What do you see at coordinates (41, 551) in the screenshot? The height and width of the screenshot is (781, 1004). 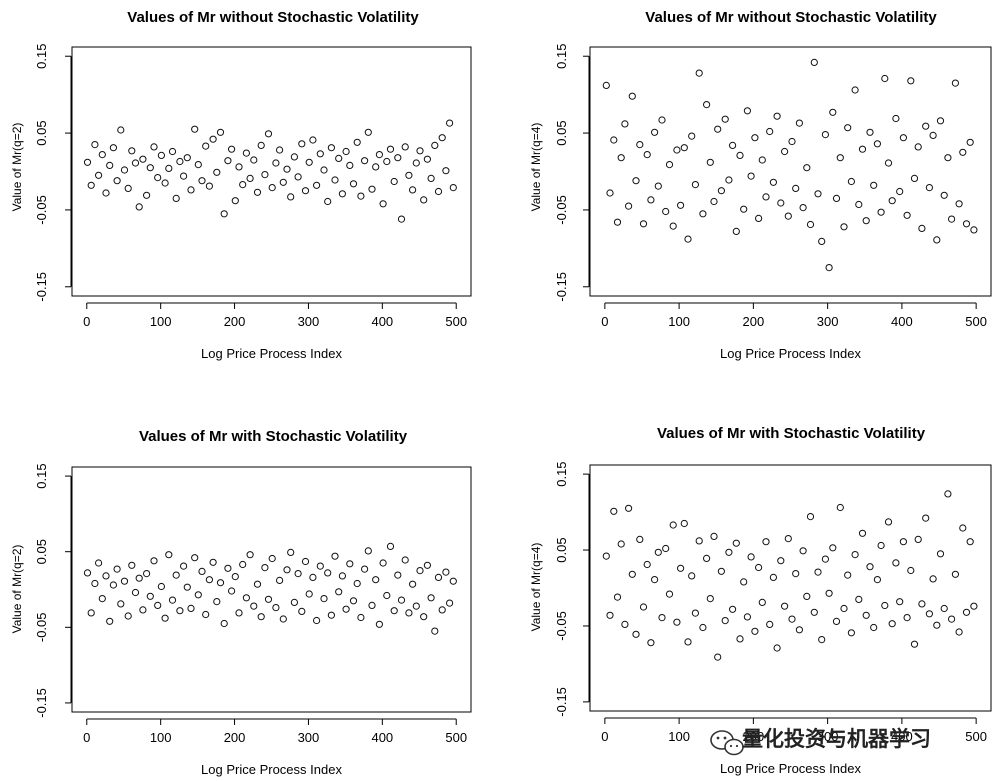 I see `y-tick-label: 0.05` at bounding box center [41, 551].